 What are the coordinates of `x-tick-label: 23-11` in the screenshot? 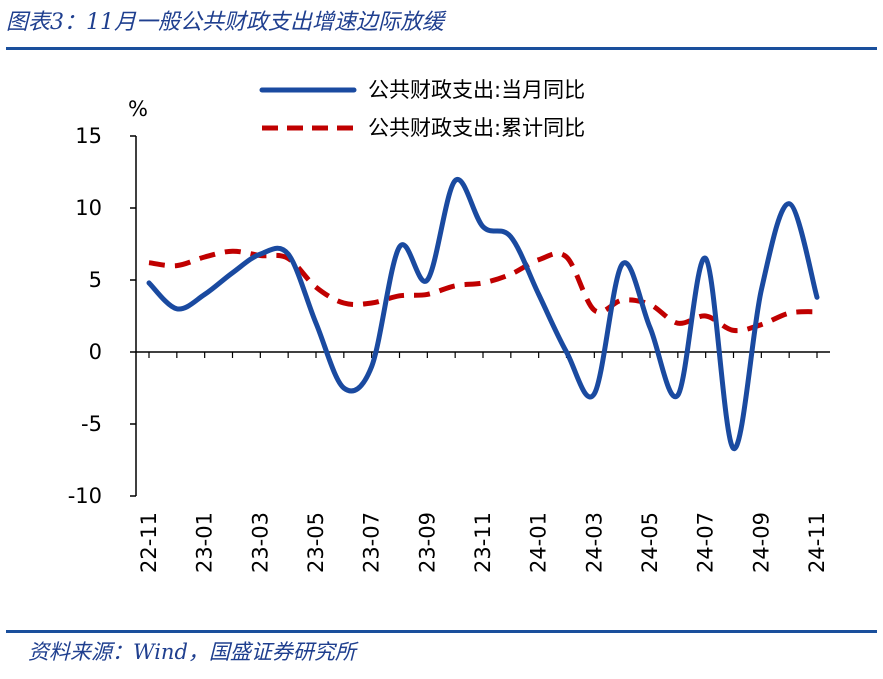 It's located at (483, 542).